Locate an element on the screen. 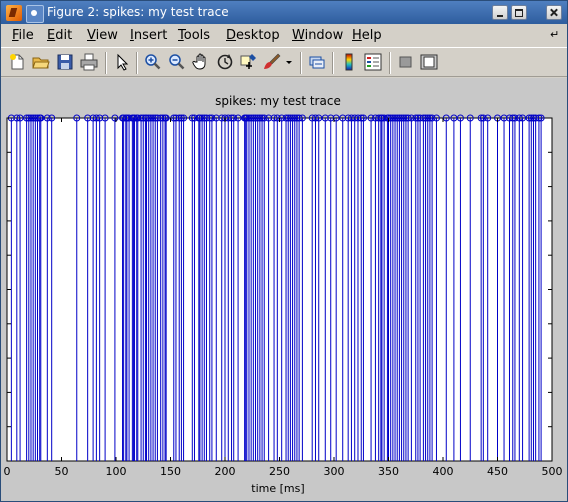 The width and height of the screenshot is (568, 502). x-tick-label: 450 is located at coordinates (497, 471).